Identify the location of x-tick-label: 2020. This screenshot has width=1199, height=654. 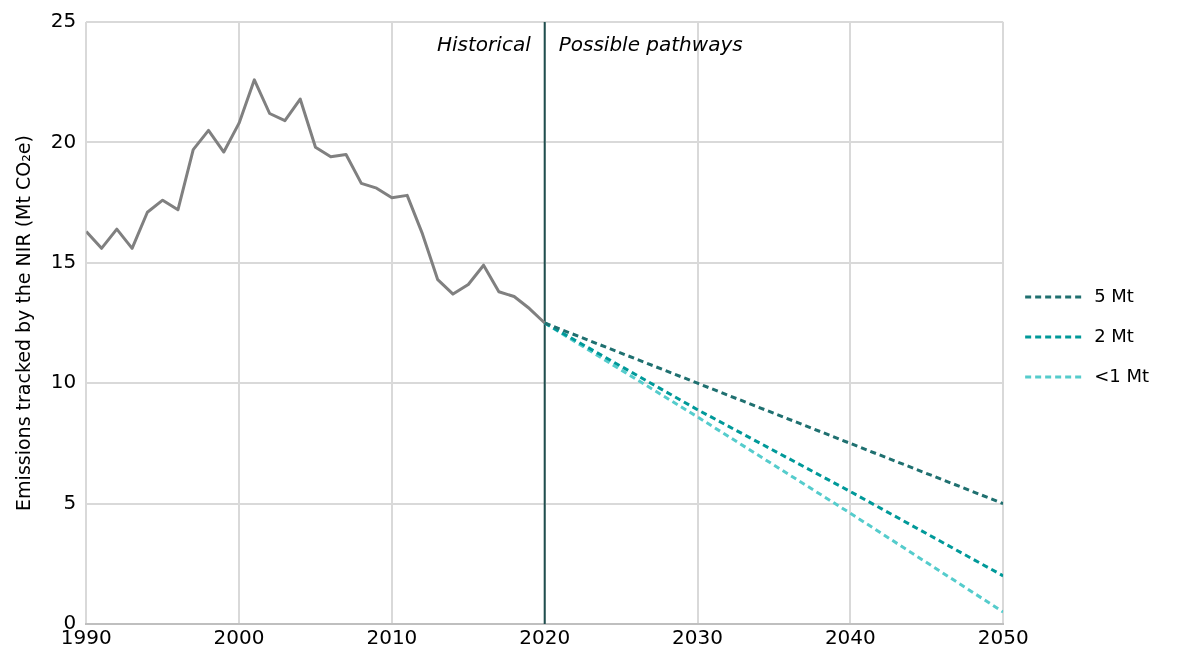
(545, 637).